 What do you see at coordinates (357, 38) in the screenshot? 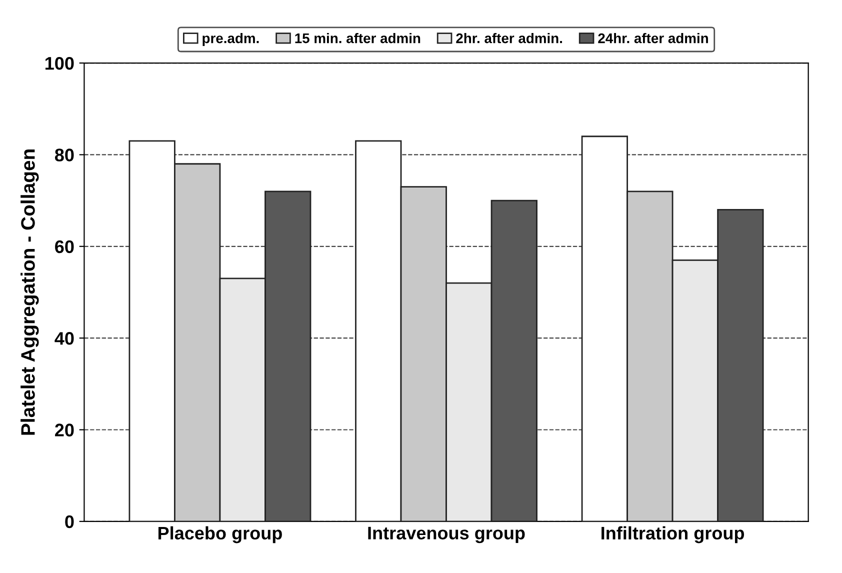
I see `legend-label: 15 min. after admin` at bounding box center [357, 38].